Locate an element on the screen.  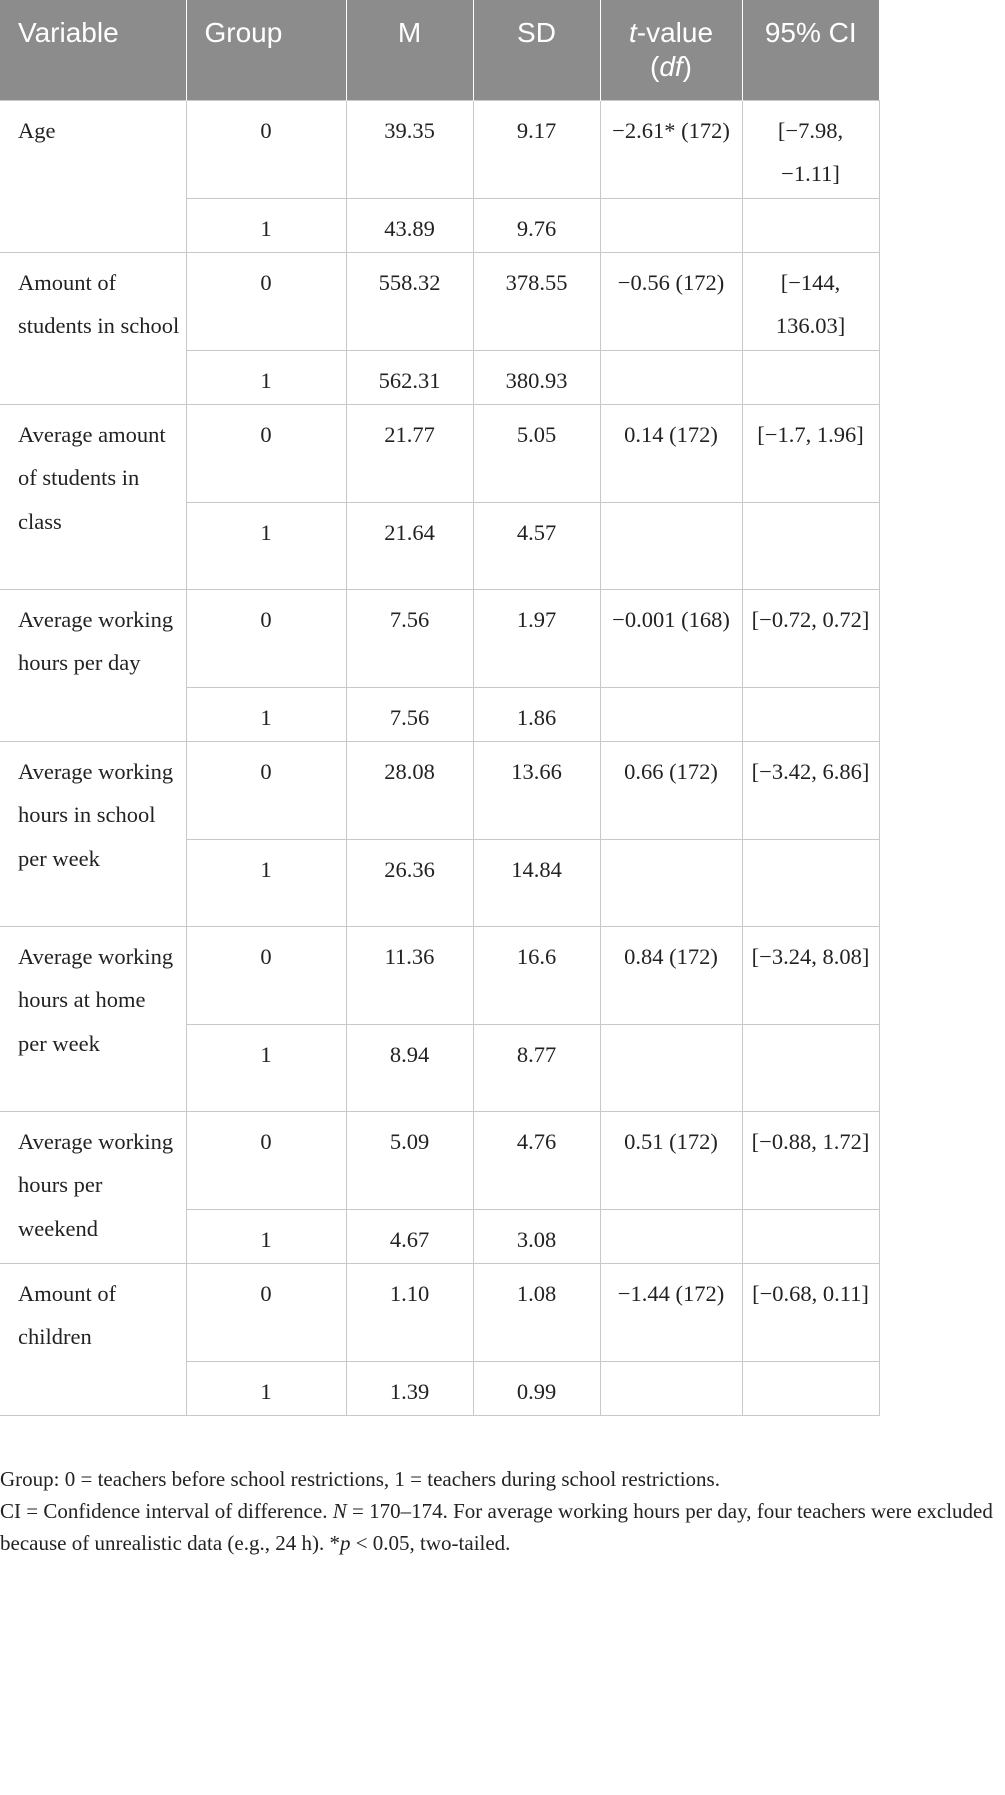
variable-cell: Amount of children is located at coordinates (93, 1339).